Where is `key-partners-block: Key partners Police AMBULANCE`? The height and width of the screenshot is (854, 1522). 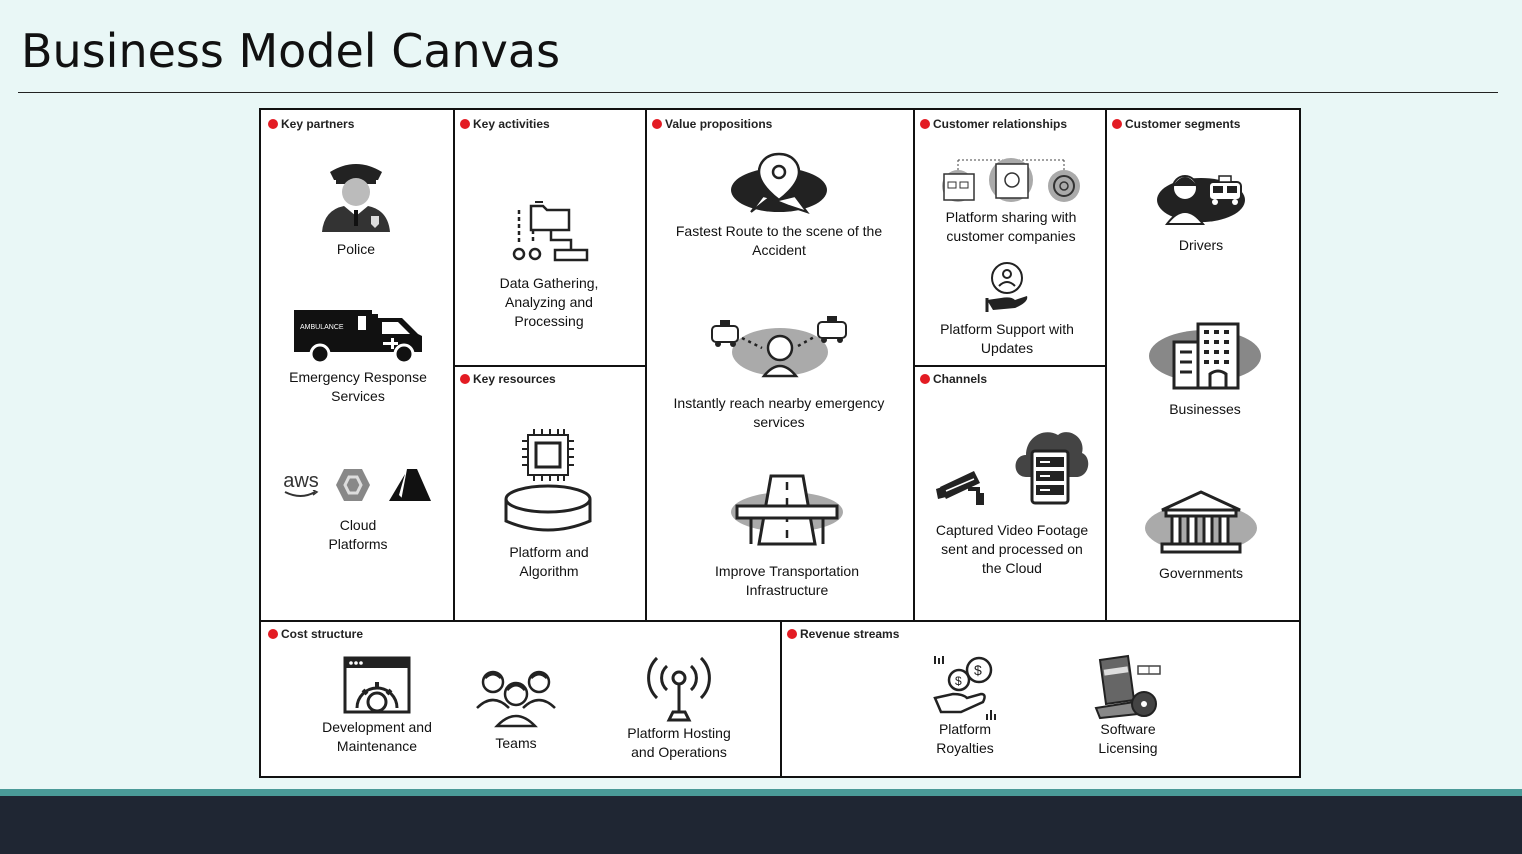
key-partners-block: Key partners Police AMBULANCE is located at coordinates (358, 366).